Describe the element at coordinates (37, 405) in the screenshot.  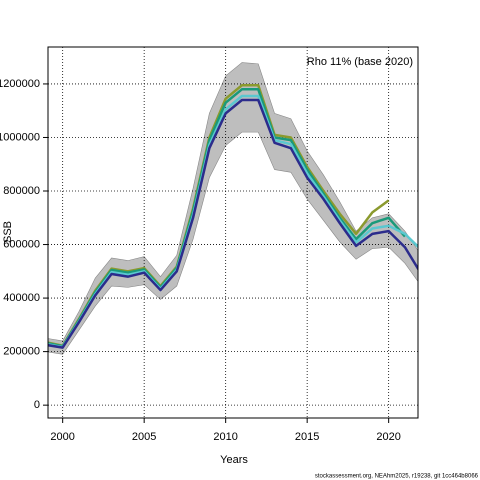
I see `y-tick-label: 0` at that location.